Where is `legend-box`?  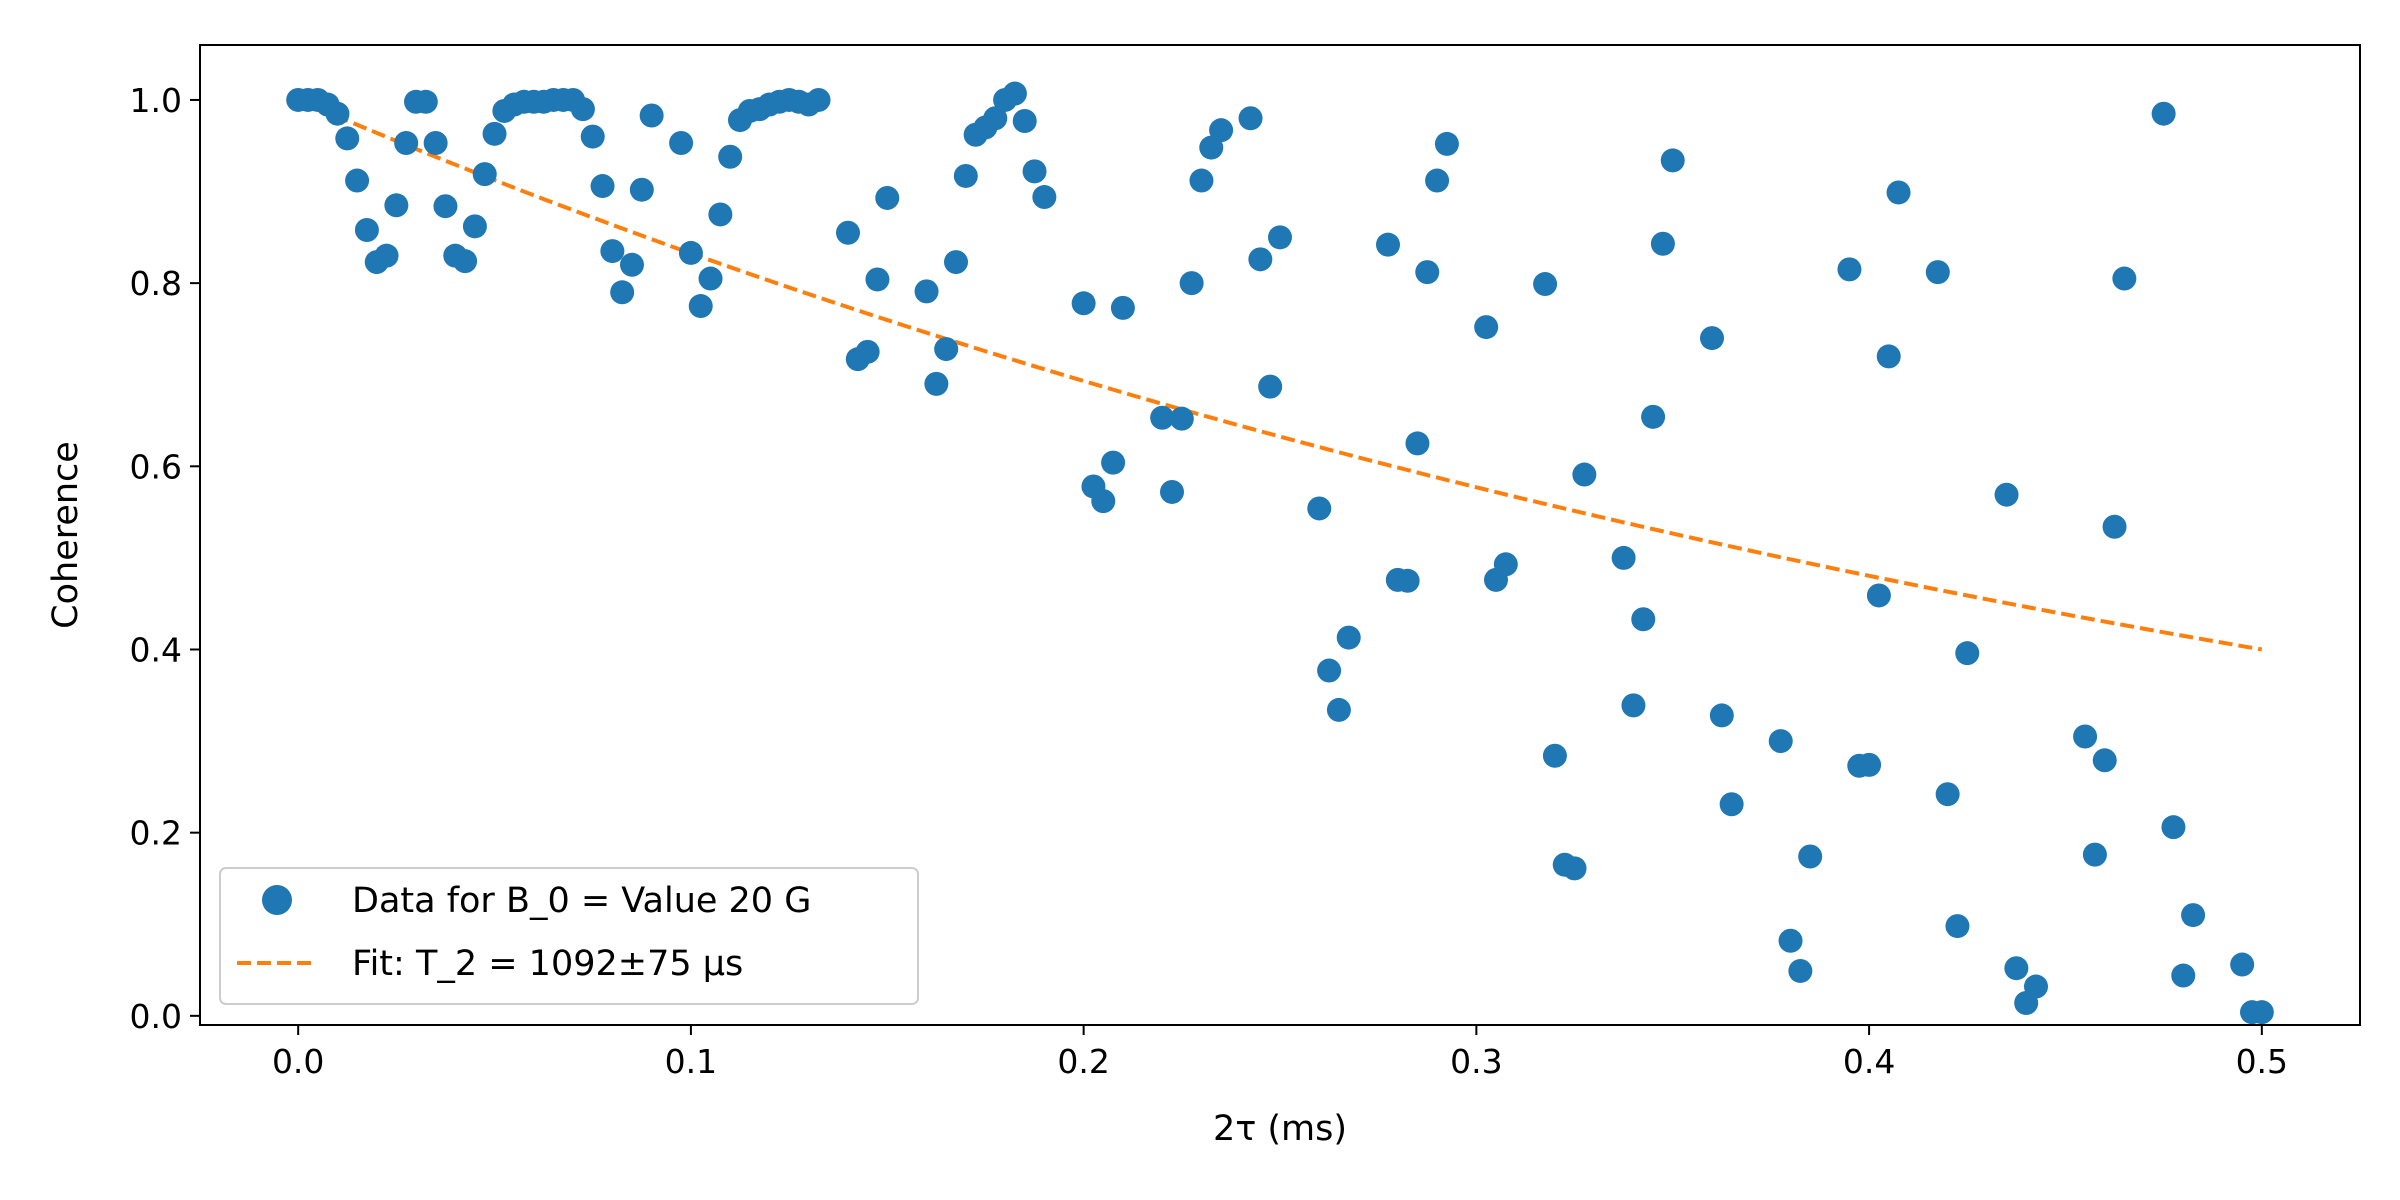
legend-box is located at coordinates (569, 936).